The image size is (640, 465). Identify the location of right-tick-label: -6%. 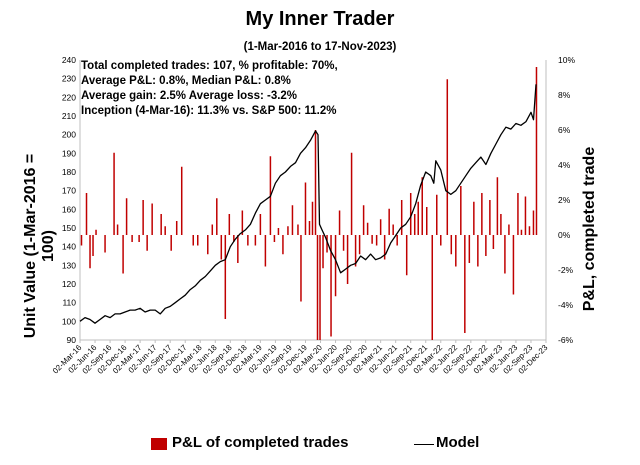
(566, 340).